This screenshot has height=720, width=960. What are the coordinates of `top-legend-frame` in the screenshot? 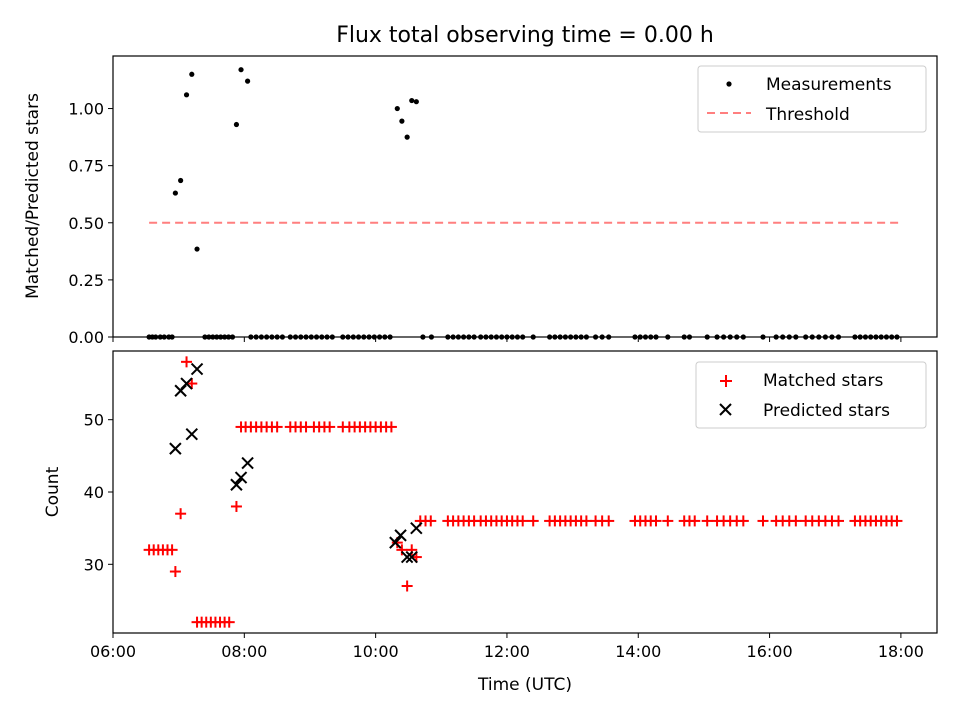 It's located at (812, 99).